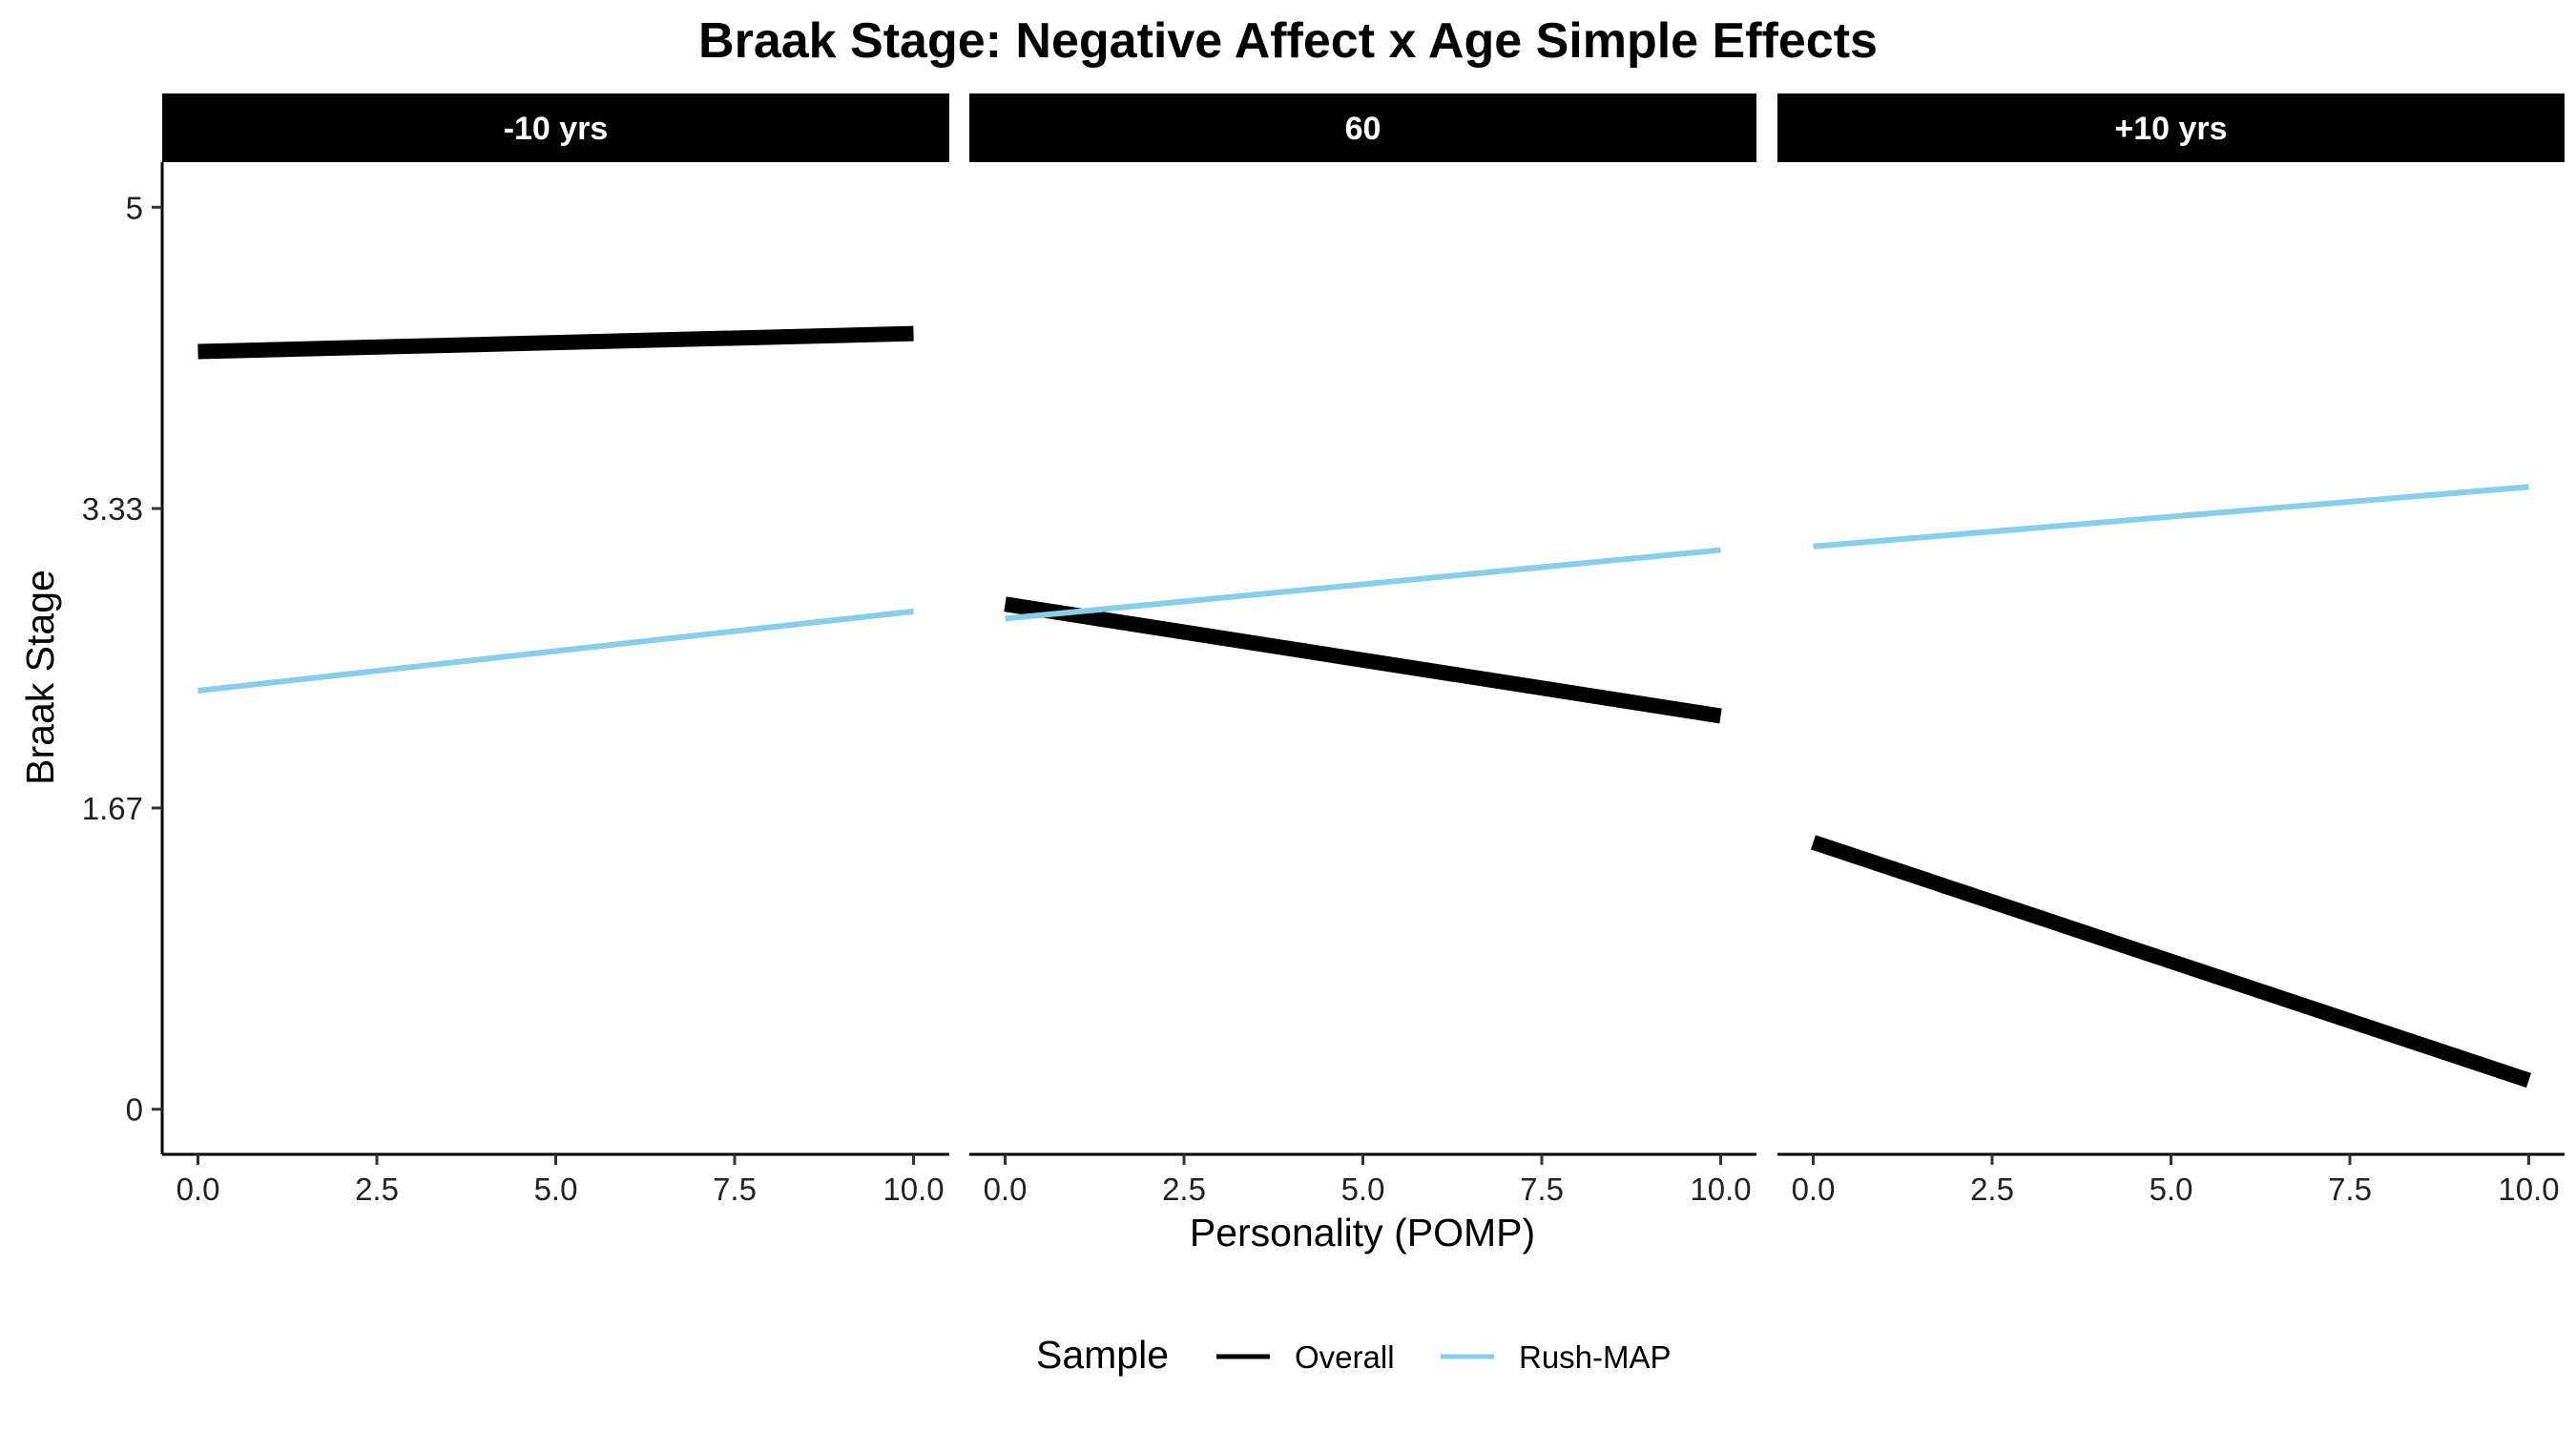 The image size is (2576, 1431). Describe the element at coordinates (1362, 1233) in the screenshot. I see `x-axis-title: Personality (POMP)` at that location.